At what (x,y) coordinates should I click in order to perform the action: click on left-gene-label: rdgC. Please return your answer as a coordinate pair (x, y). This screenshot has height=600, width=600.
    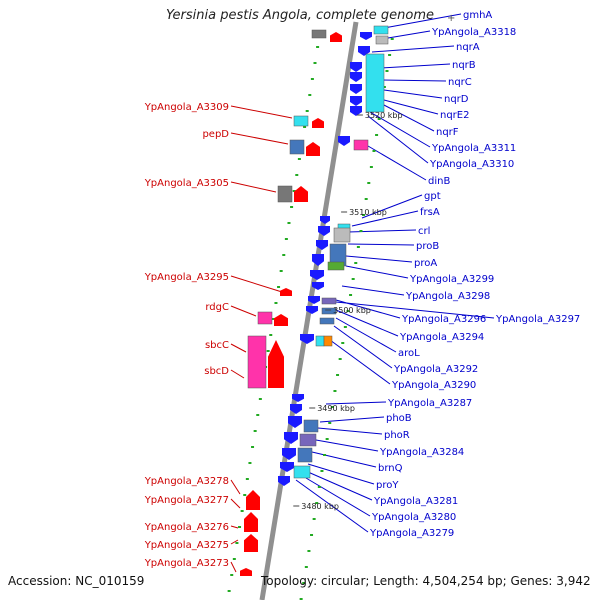
    Looking at the image, I should click on (217, 307).